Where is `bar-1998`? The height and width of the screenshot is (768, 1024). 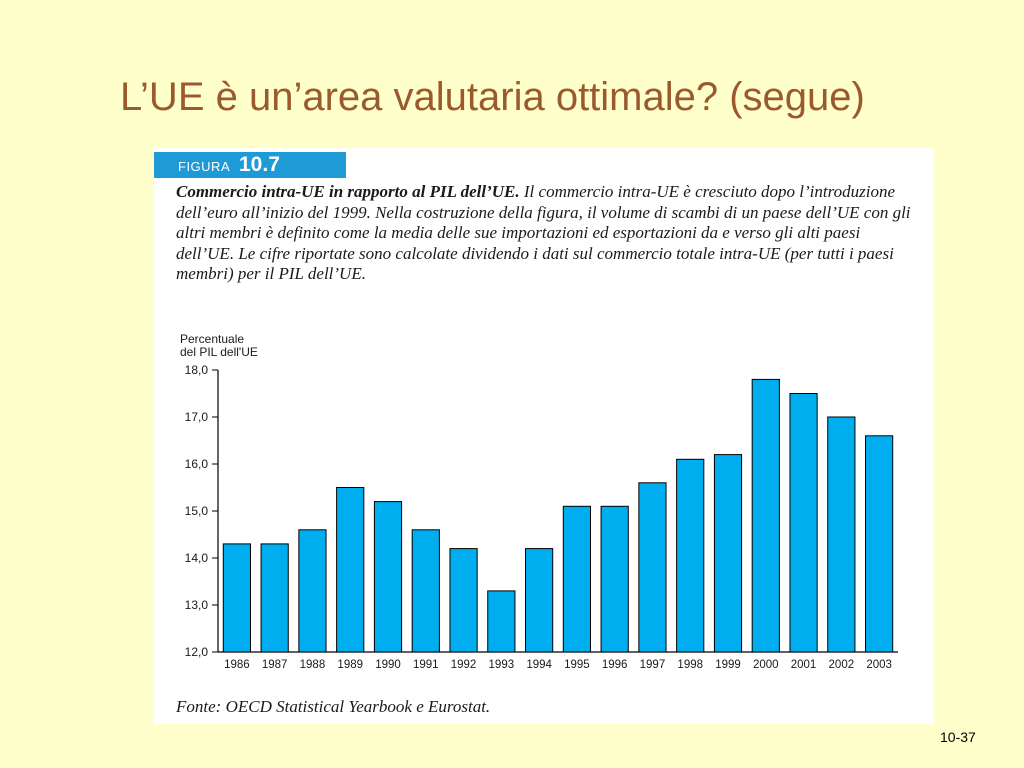
bar-1998 is located at coordinates (690, 555).